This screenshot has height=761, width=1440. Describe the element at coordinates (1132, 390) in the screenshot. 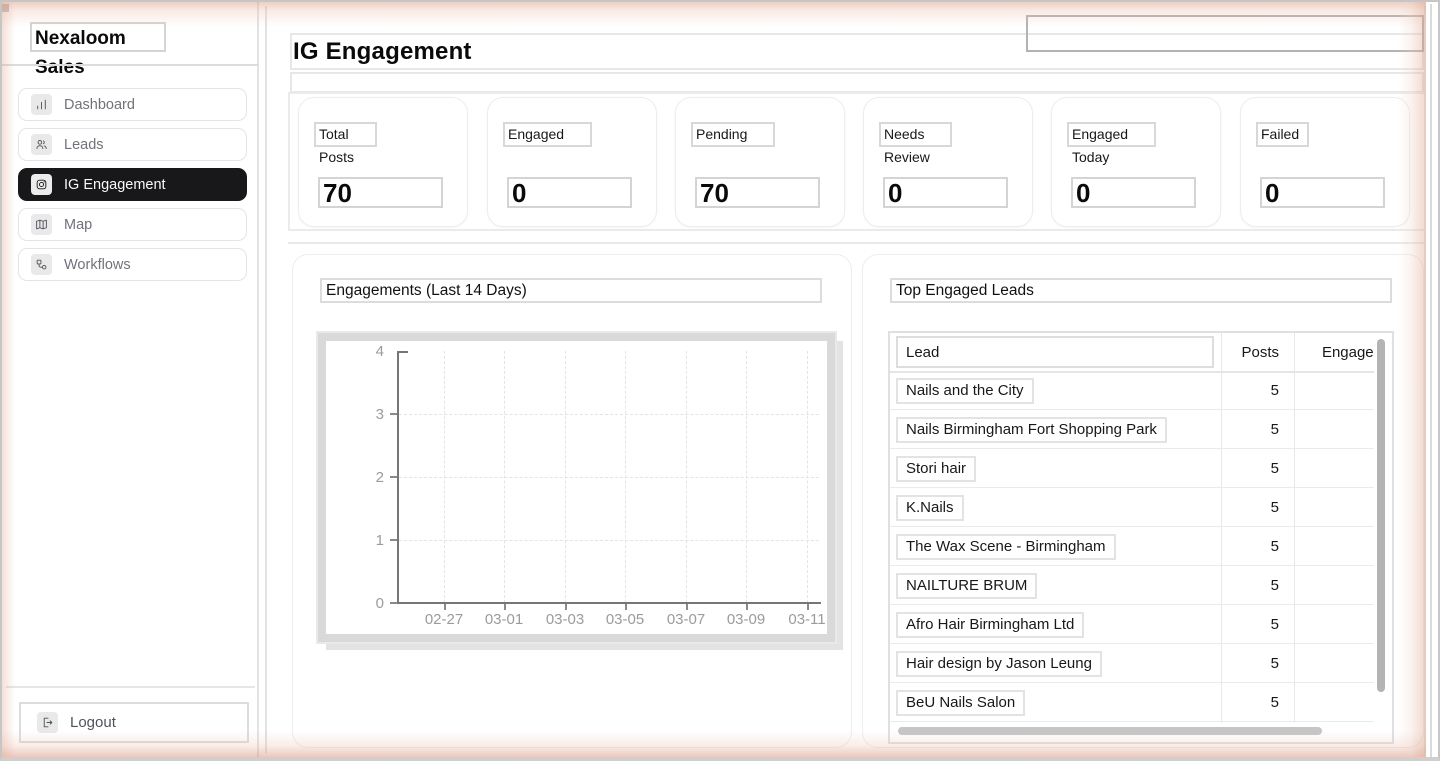

I see `table-row: Nails and the City 5` at that location.